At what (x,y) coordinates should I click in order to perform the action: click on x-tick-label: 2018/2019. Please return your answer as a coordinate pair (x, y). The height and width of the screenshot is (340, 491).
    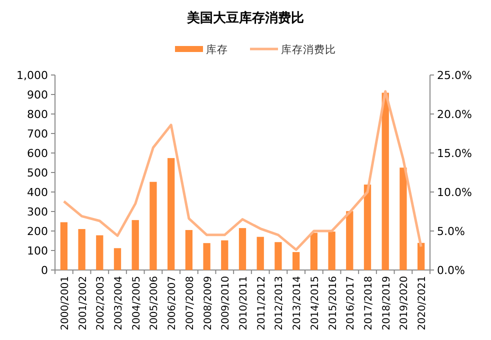
    Looking at the image, I should click on (386, 303).